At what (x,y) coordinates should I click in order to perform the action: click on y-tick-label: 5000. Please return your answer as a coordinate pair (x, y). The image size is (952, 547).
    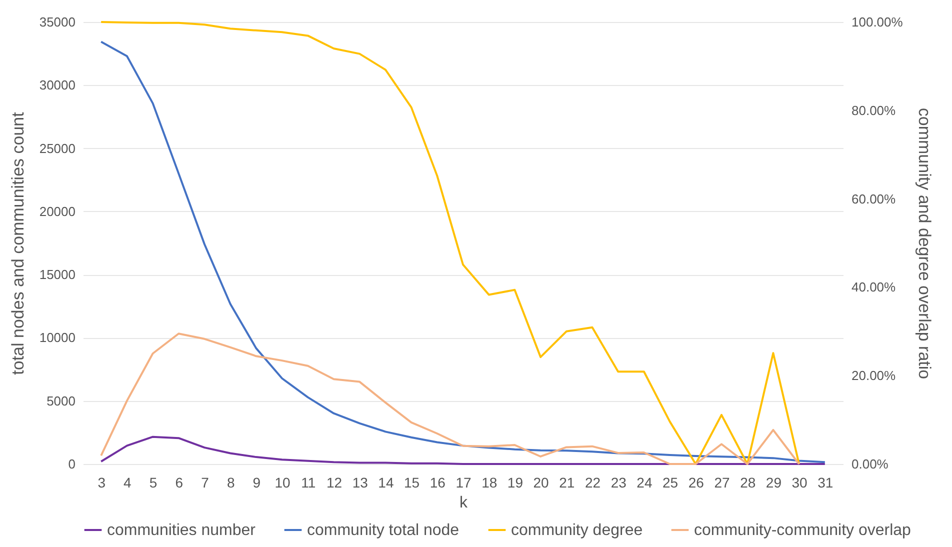
    Looking at the image, I should click on (61, 400).